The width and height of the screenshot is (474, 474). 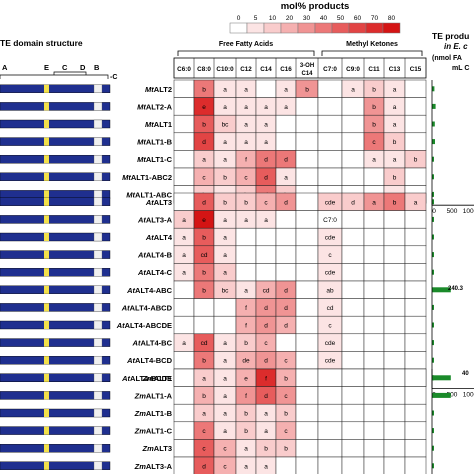 What do you see at coordinates (158, 124) in the screenshot?
I see `row-label: MtALT1` at bounding box center [158, 124].